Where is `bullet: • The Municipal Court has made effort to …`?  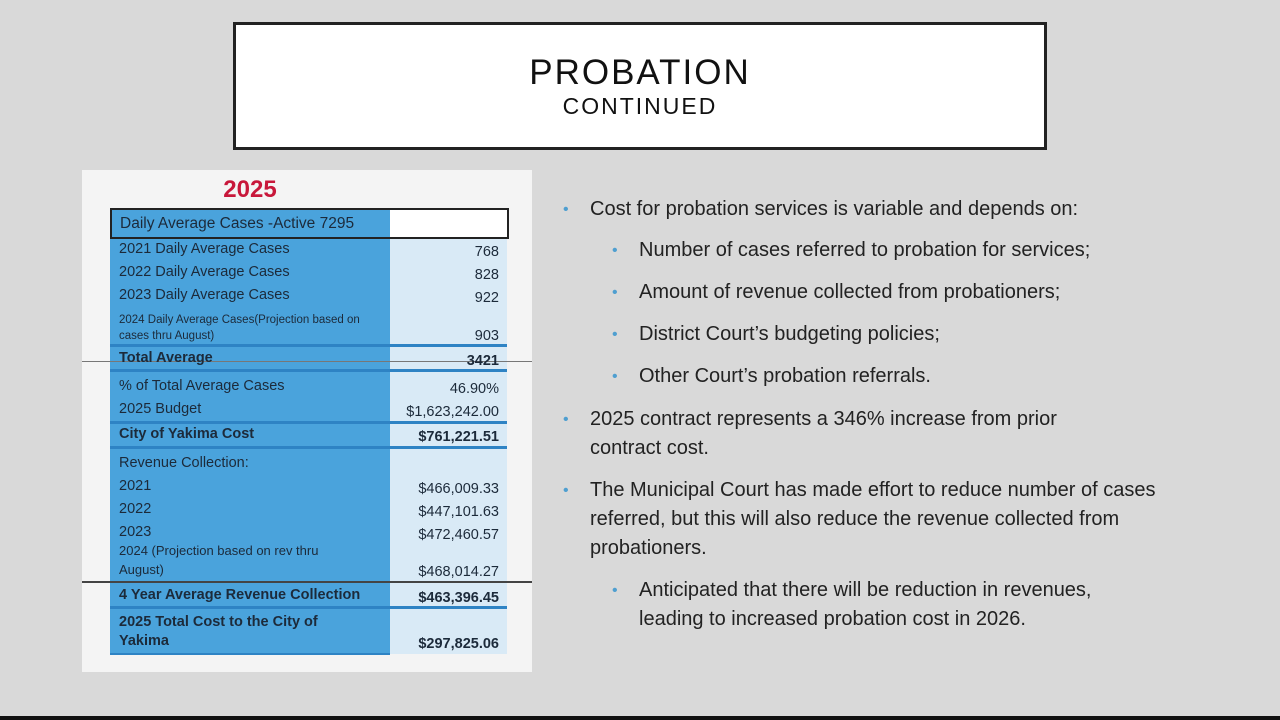 bullet: • The Municipal Court has made effort to … is located at coordinates (868, 519).